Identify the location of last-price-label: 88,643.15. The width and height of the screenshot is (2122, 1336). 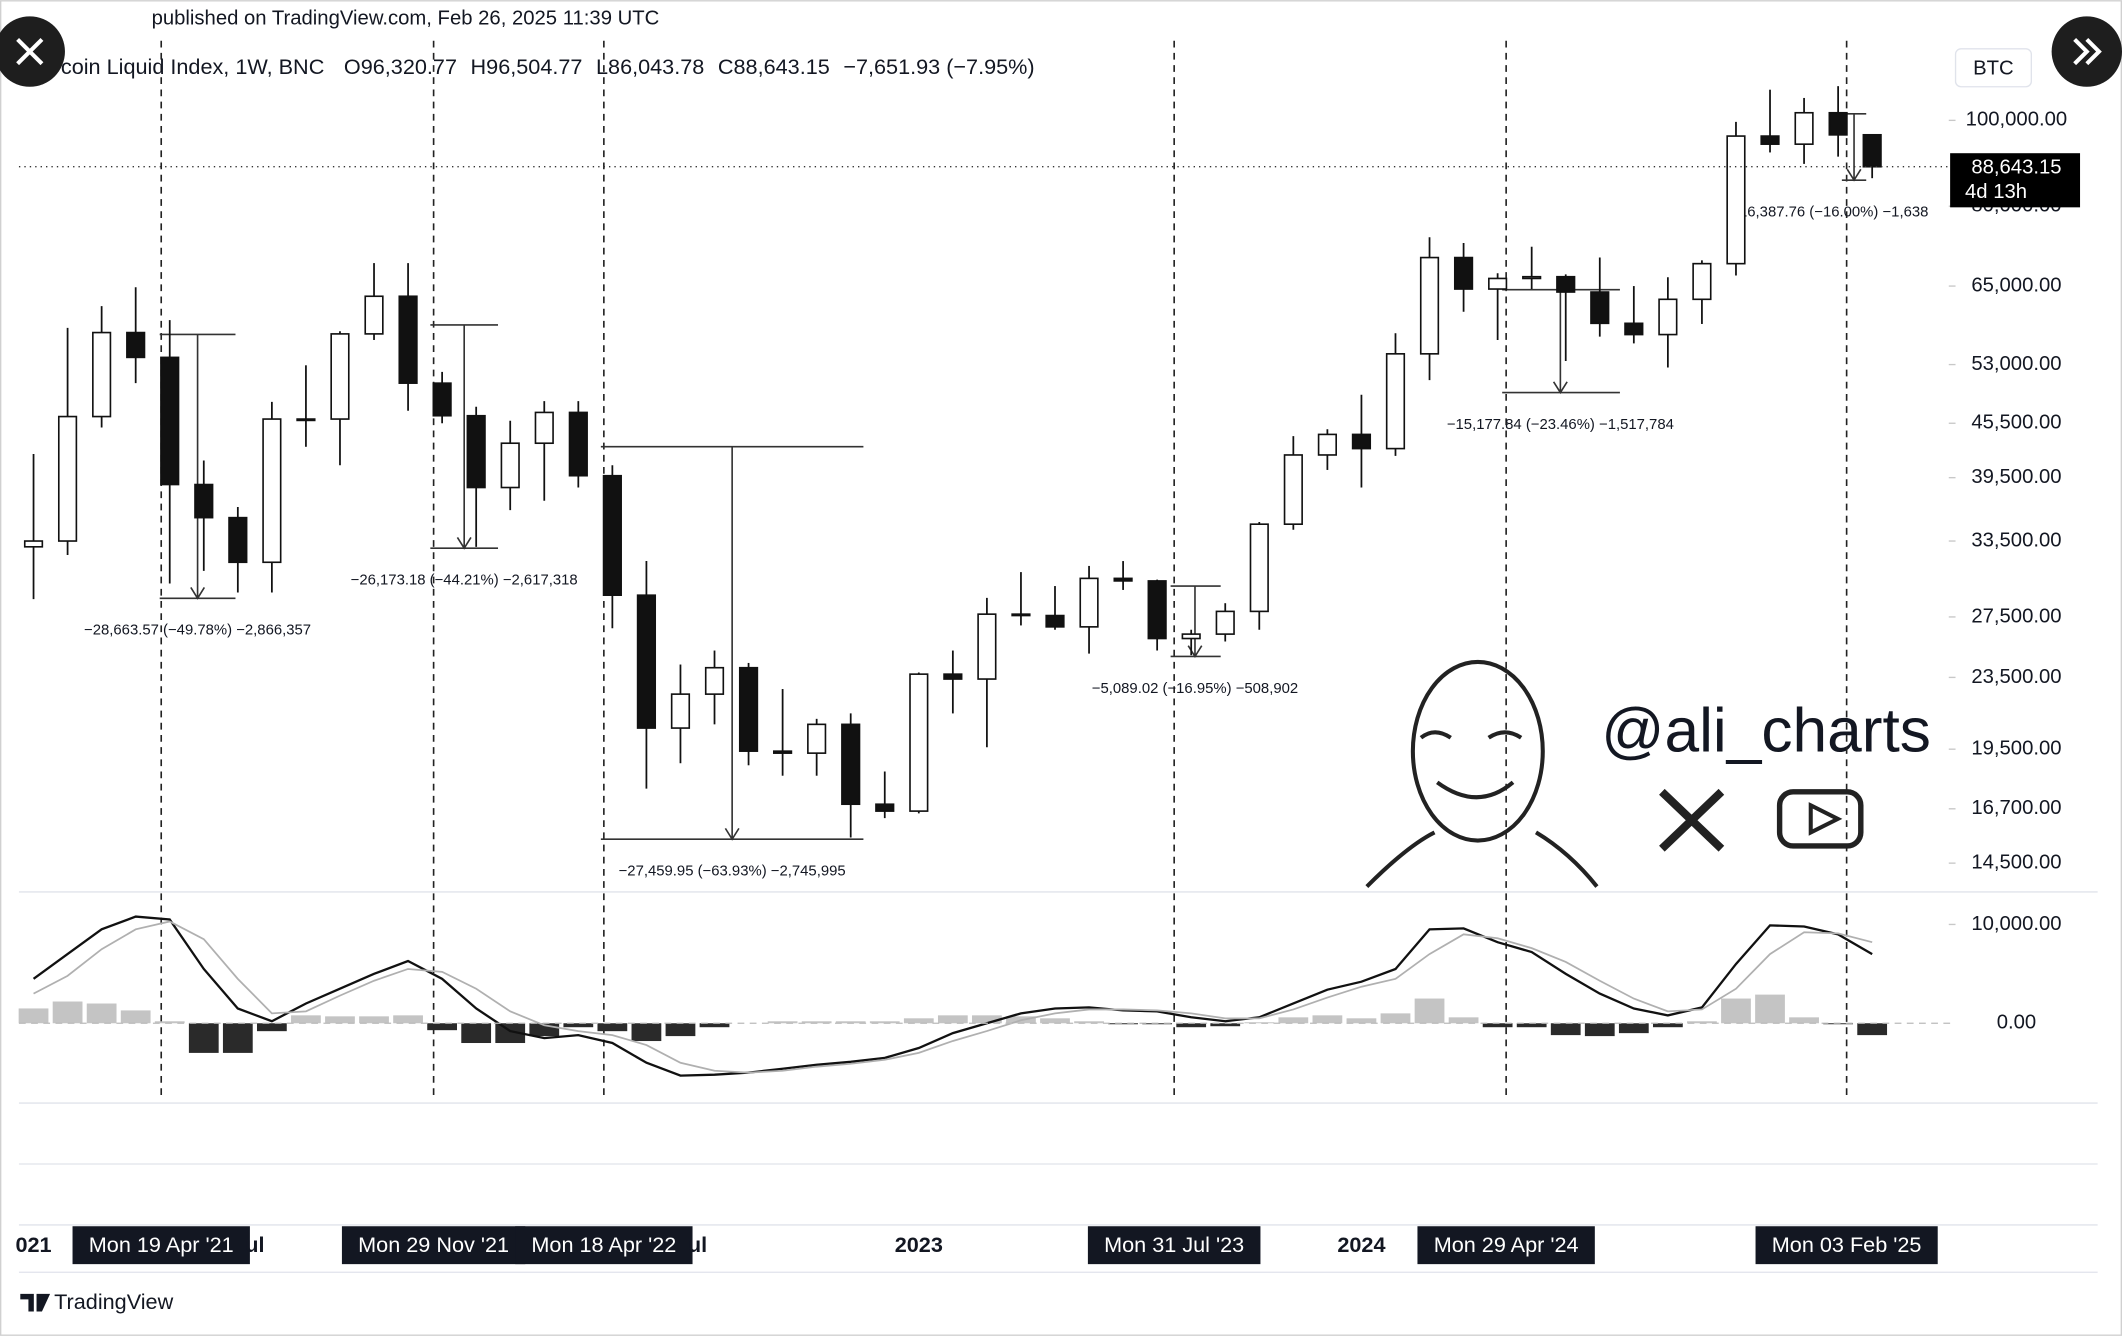
(2016, 167).